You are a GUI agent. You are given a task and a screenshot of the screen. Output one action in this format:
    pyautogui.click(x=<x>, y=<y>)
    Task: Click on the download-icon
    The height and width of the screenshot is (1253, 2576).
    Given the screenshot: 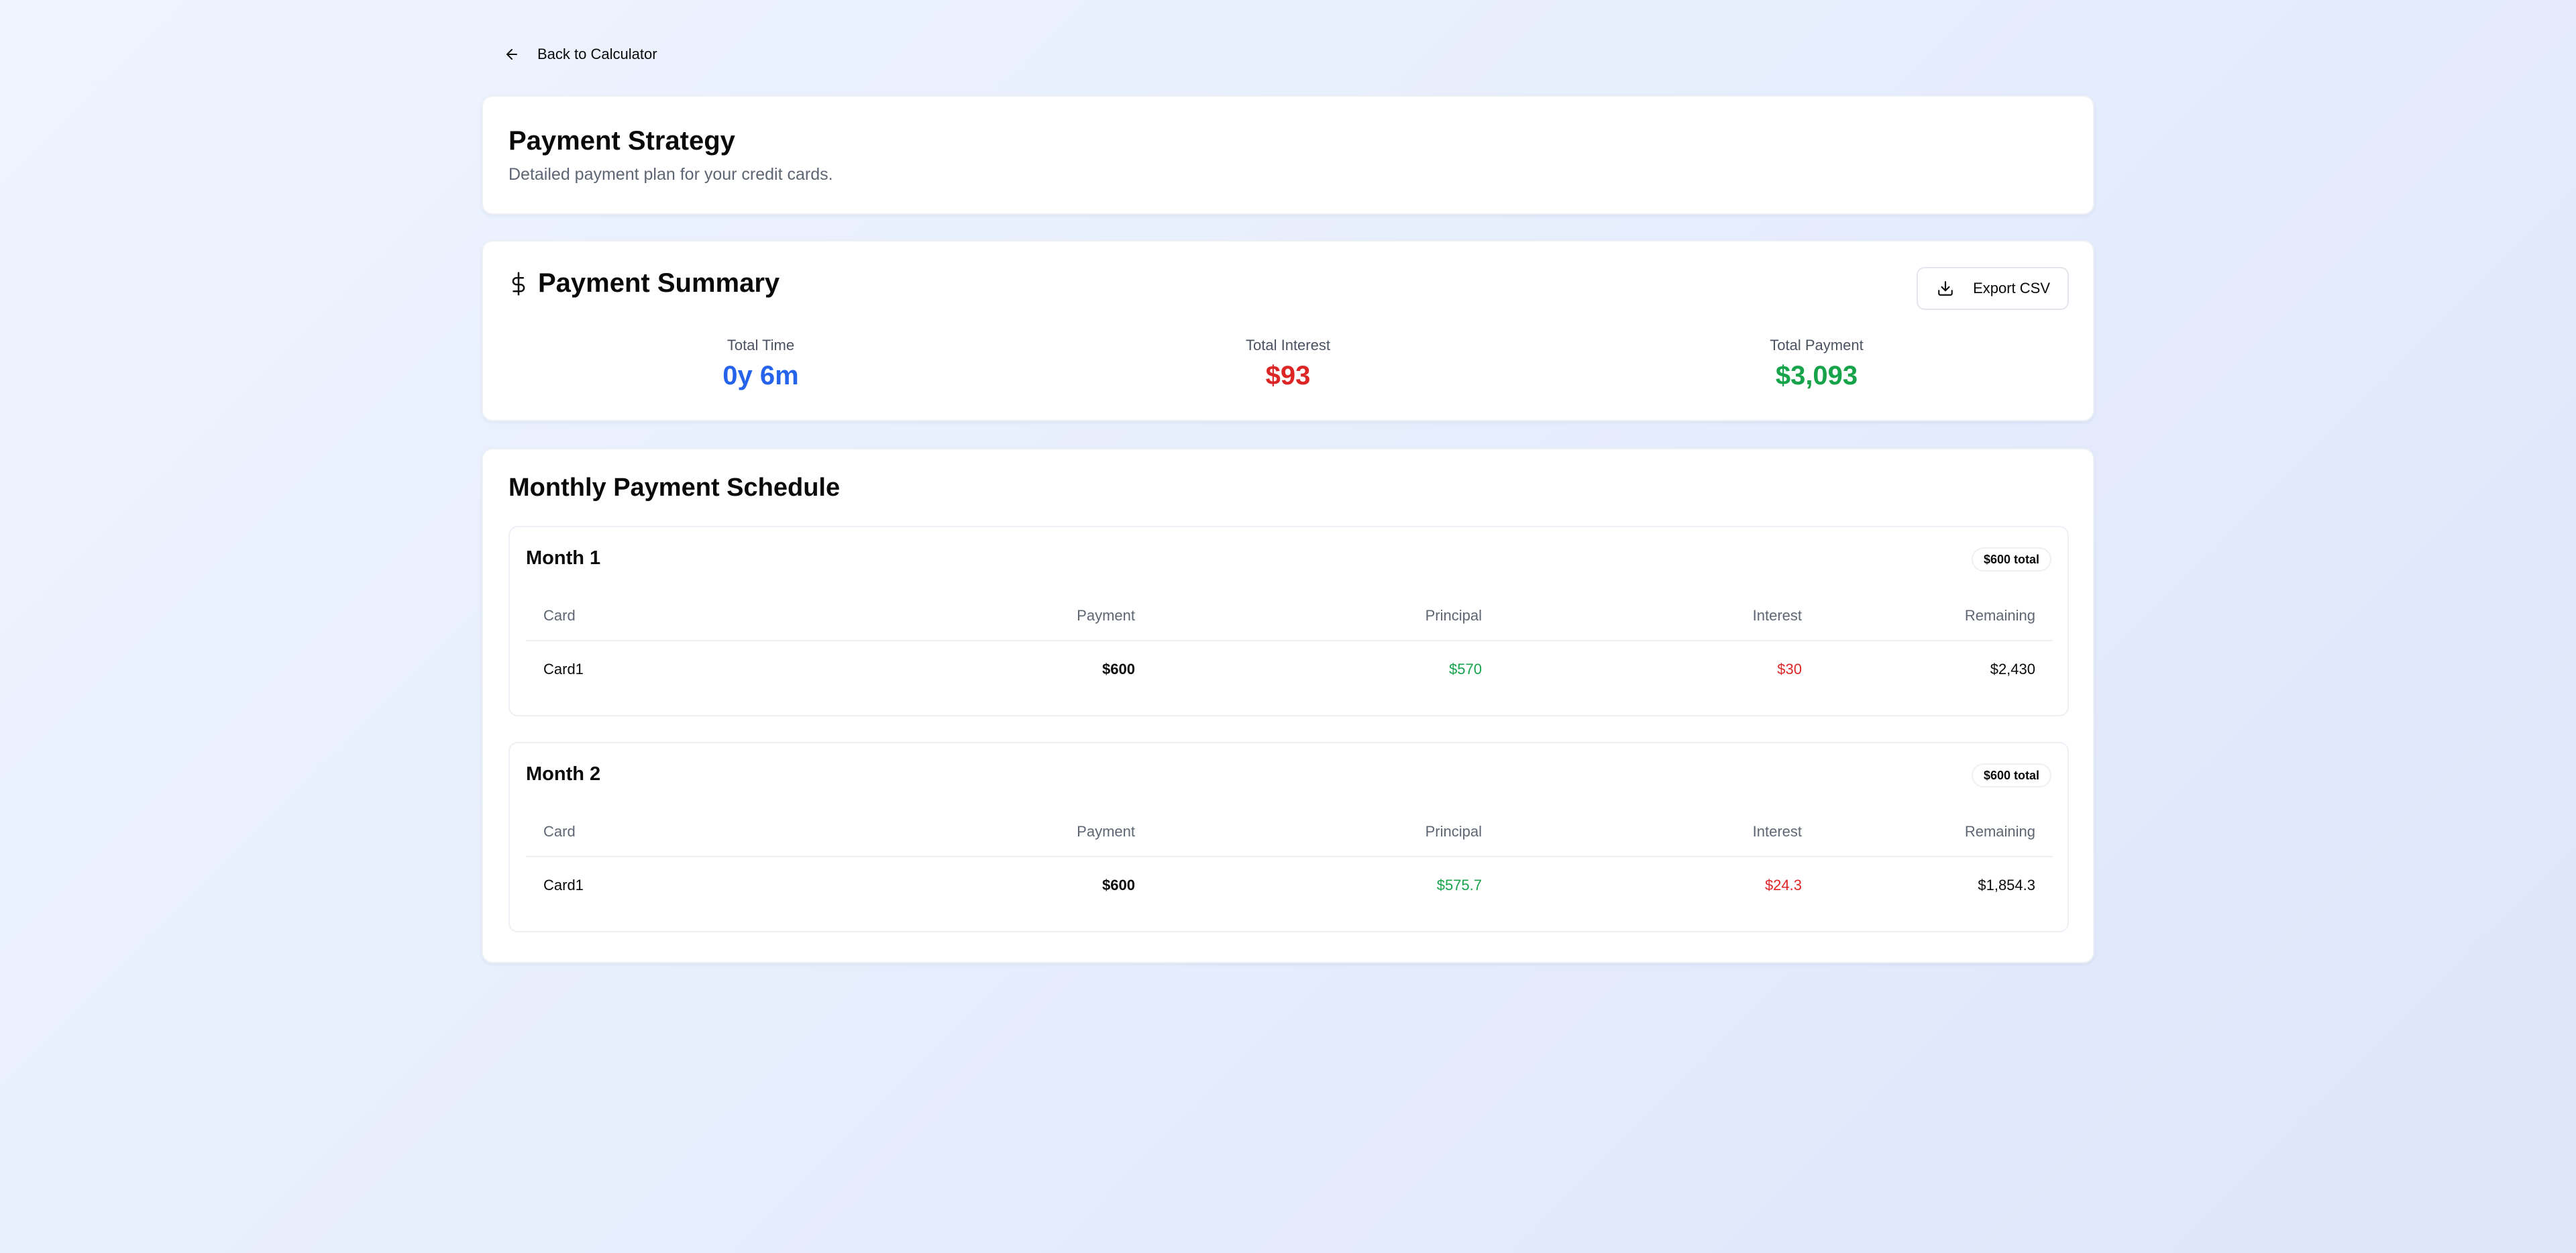 What is the action you would take?
    pyautogui.click(x=1945, y=288)
    